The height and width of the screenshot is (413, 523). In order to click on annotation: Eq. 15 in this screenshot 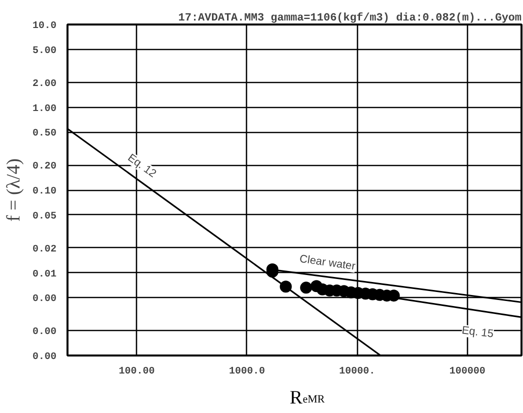, I will do `click(477, 332)`.